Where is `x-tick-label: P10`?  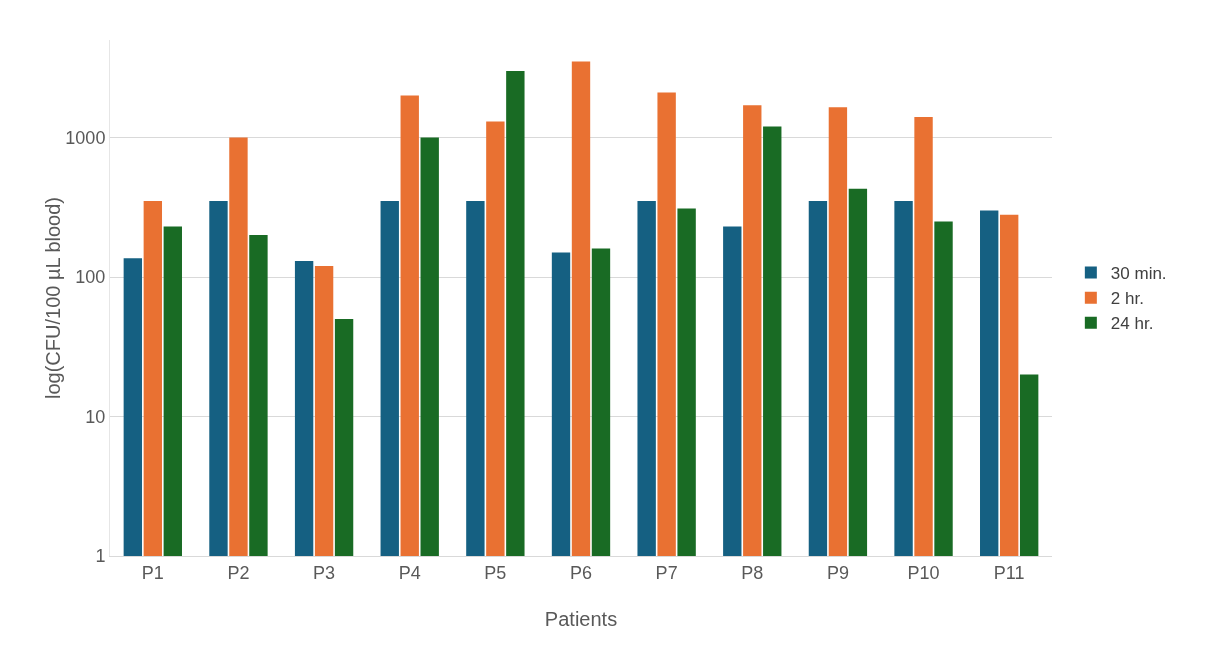
x-tick-label: P10 is located at coordinates (923, 572).